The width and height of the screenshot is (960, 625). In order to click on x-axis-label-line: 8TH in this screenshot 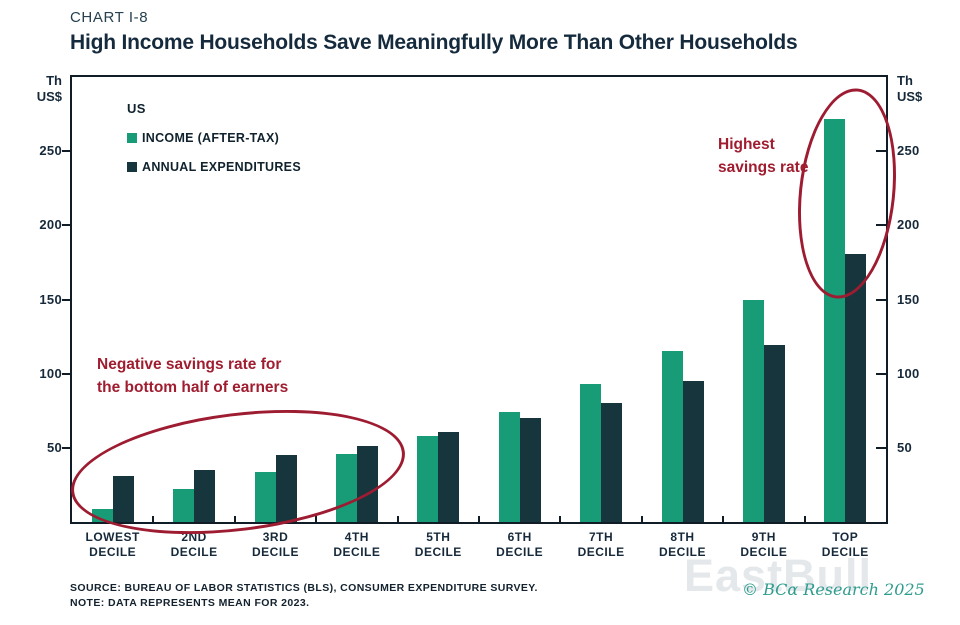, I will do `click(682, 537)`.